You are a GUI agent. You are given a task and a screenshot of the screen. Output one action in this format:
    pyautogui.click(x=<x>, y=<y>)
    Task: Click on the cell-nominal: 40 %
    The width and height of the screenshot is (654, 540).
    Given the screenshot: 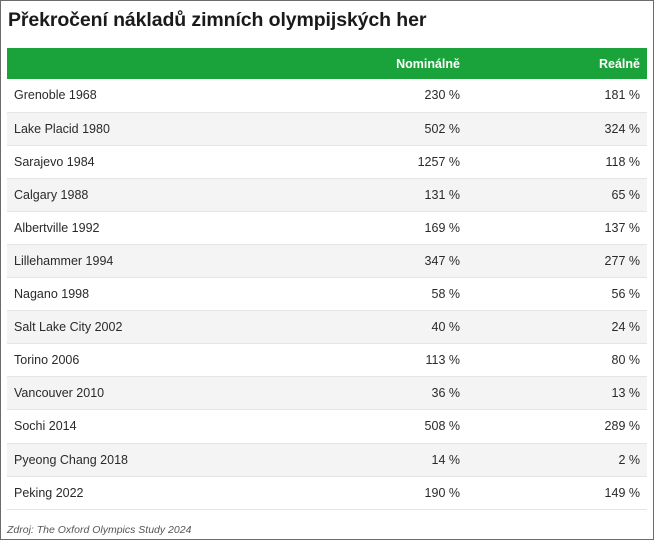 What is the action you would take?
    pyautogui.click(x=446, y=327)
    